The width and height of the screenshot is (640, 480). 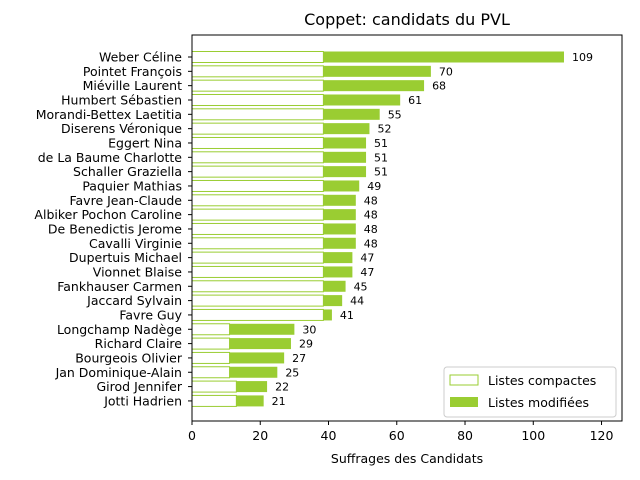 I want to click on value-label-16: 45, so click(x=361, y=286).